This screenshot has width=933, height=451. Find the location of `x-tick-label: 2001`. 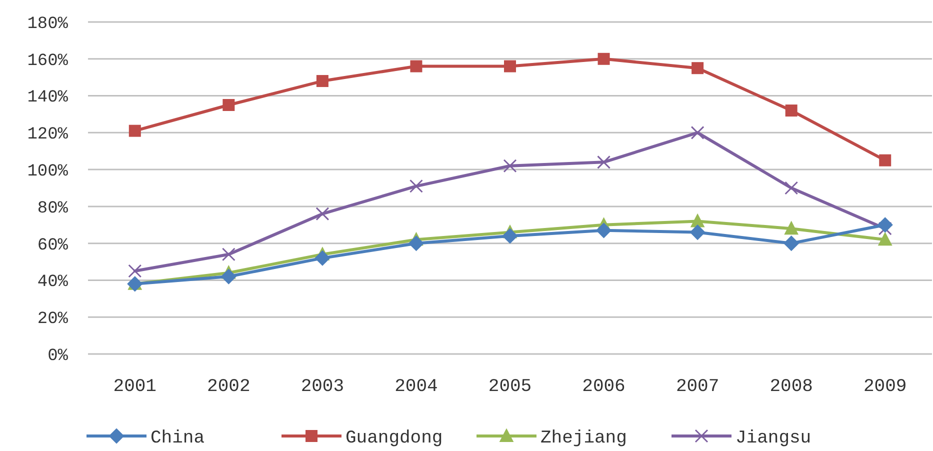

x-tick-label: 2001 is located at coordinates (134, 387).